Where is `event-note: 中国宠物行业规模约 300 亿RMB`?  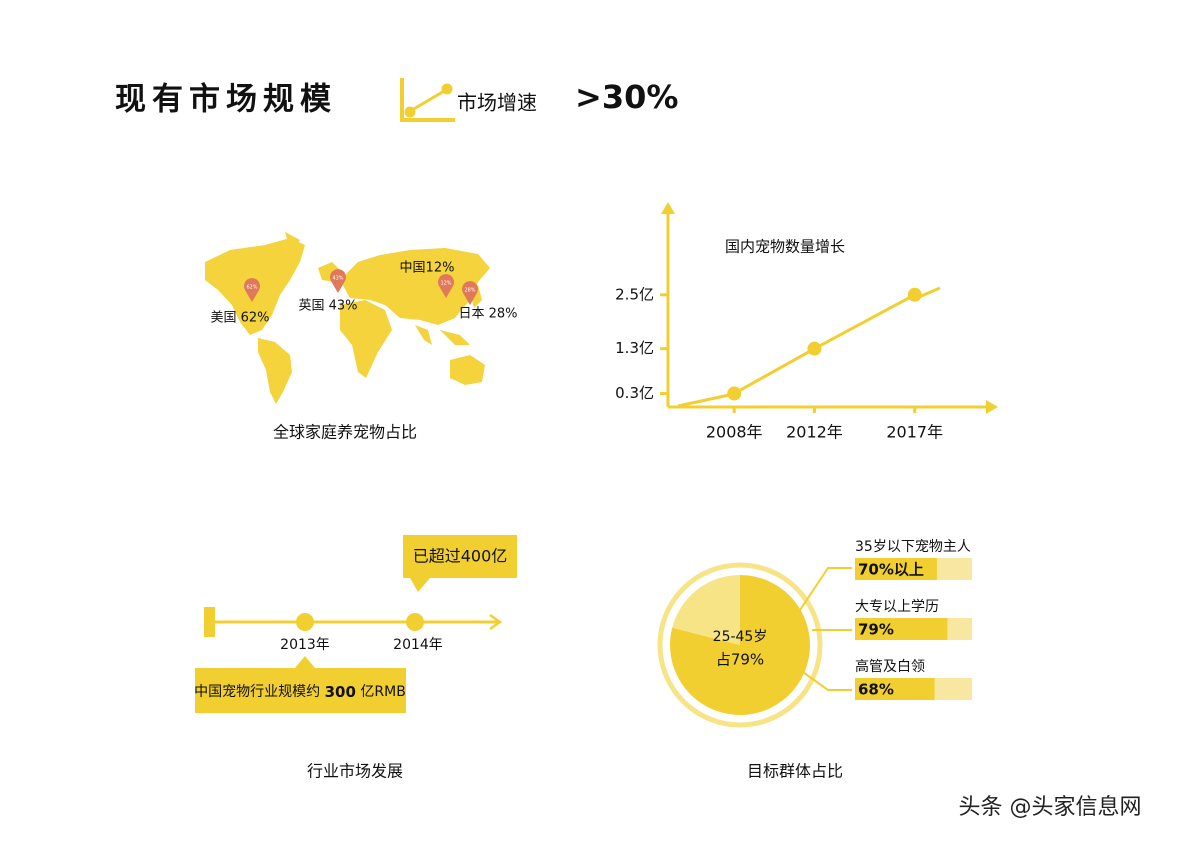
event-note: 中国宠物行业规模约 300 亿RMB is located at coordinates (300, 692).